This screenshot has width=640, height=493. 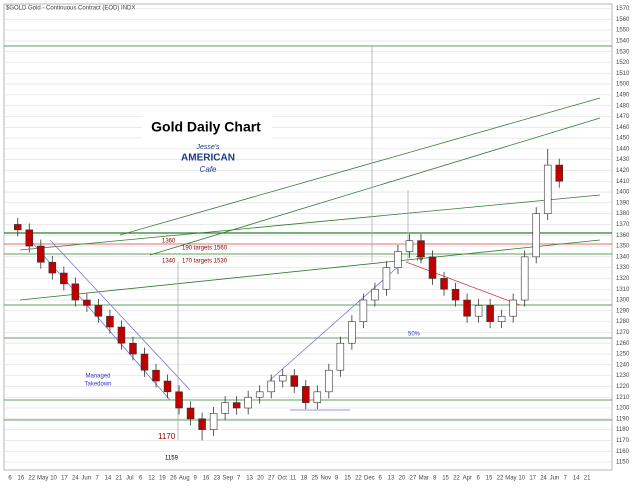 I want to click on y-tick-label: 1270, so click(x=623, y=333).